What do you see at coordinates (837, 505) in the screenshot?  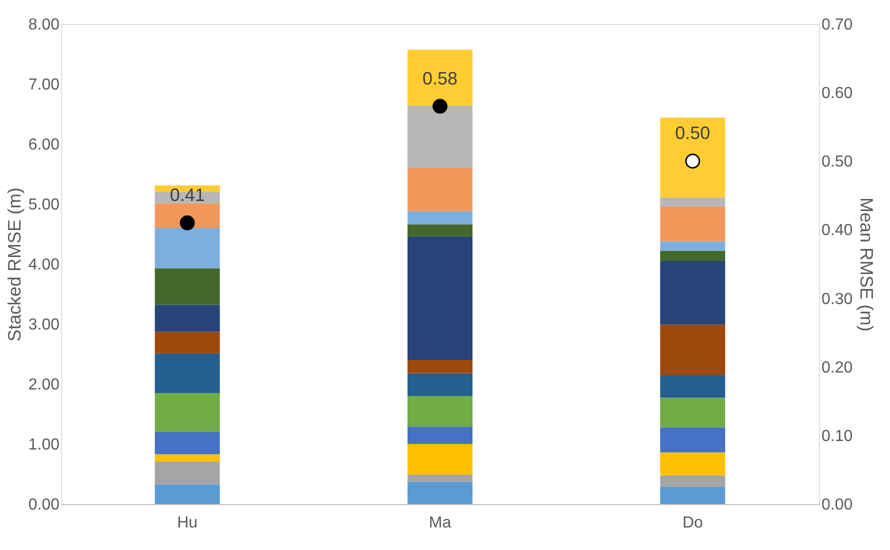 I see `y2-tick-label: 0.00` at bounding box center [837, 505].